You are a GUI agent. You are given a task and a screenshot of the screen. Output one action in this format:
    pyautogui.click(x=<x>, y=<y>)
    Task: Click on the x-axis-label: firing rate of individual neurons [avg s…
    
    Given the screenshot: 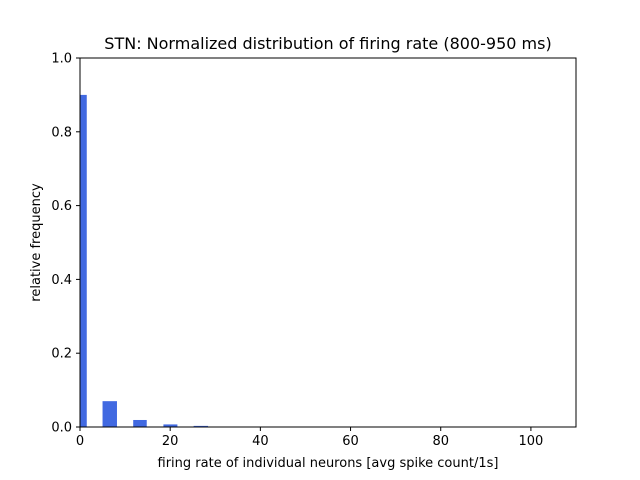 What is the action you would take?
    pyautogui.click(x=328, y=463)
    